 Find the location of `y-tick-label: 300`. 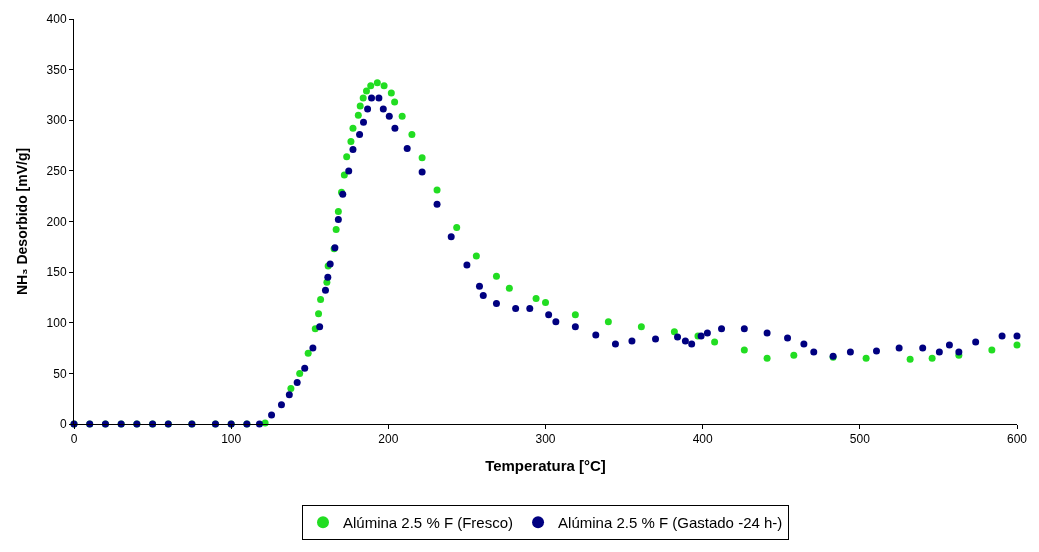

y-tick-label: 300 is located at coordinates (56, 120).